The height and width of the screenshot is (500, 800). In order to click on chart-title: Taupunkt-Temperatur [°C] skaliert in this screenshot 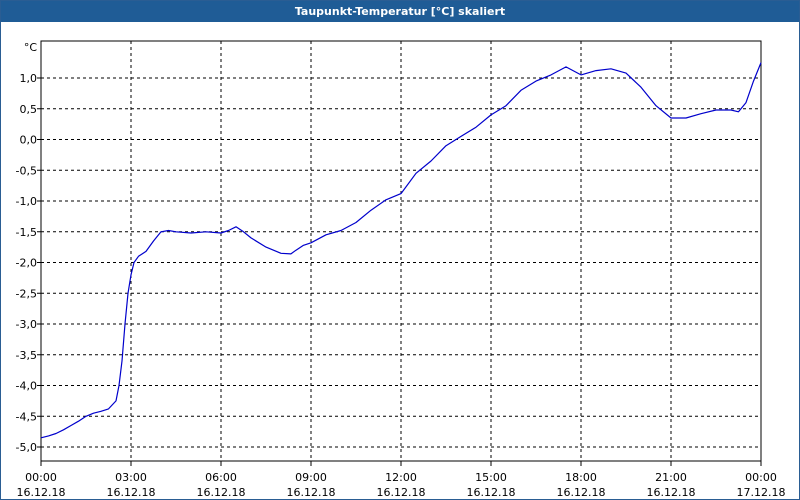, I will do `click(400, 11)`.